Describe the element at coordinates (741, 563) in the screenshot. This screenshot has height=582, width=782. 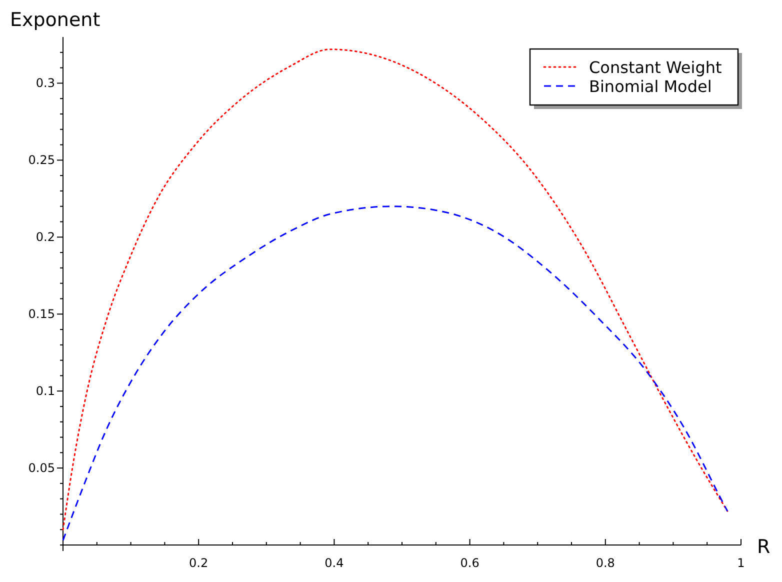
I see `x-tick-label: 1` at that location.